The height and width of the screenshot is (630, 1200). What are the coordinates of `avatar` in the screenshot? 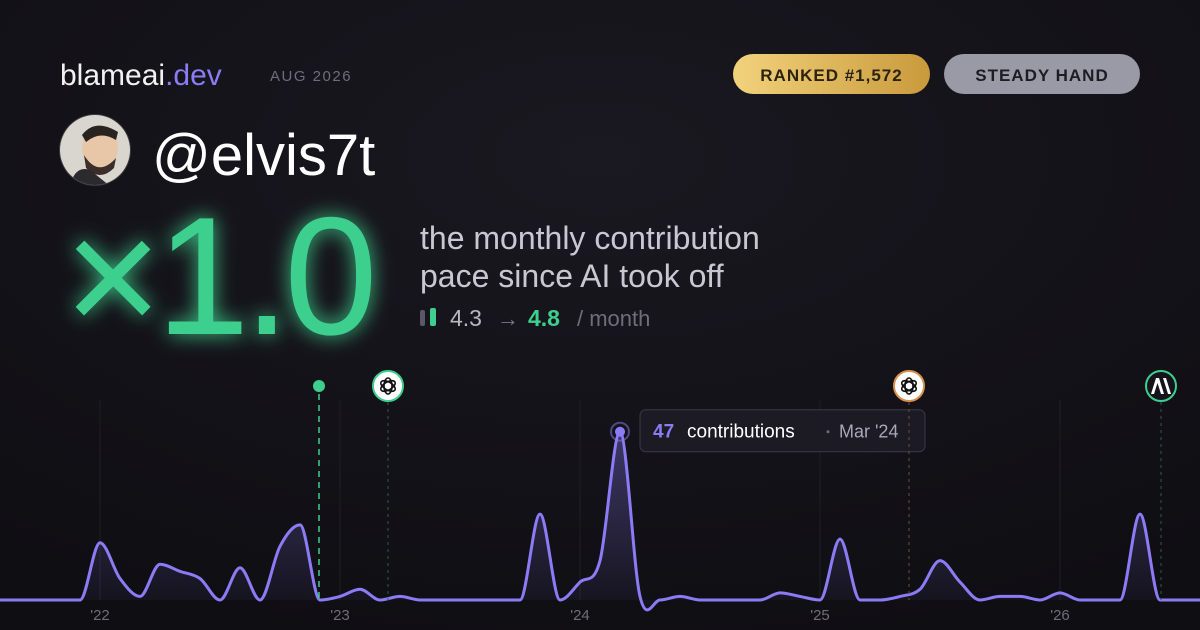 It's located at (95, 150).